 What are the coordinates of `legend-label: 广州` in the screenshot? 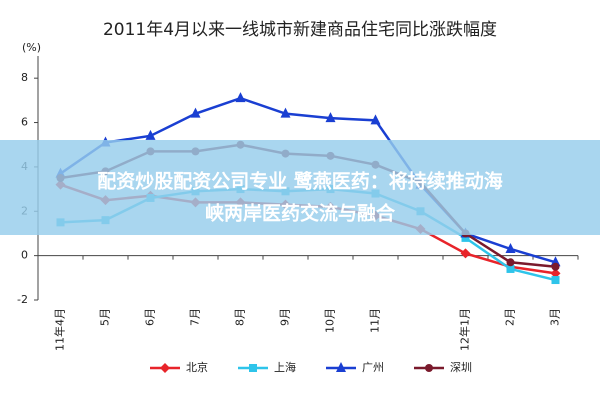 It's located at (373, 367).